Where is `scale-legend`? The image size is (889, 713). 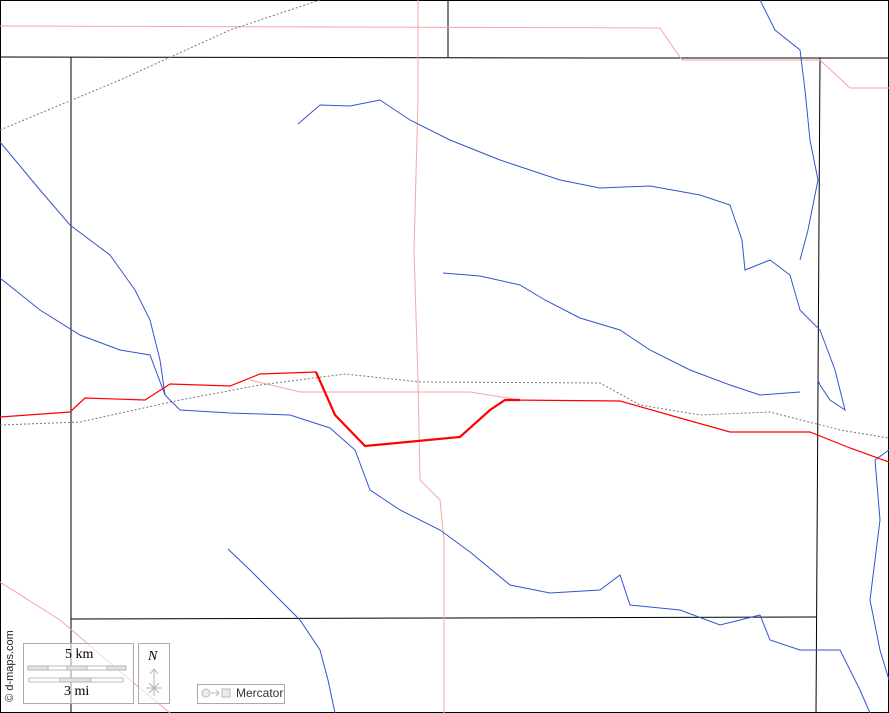
scale-legend is located at coordinates (78, 673).